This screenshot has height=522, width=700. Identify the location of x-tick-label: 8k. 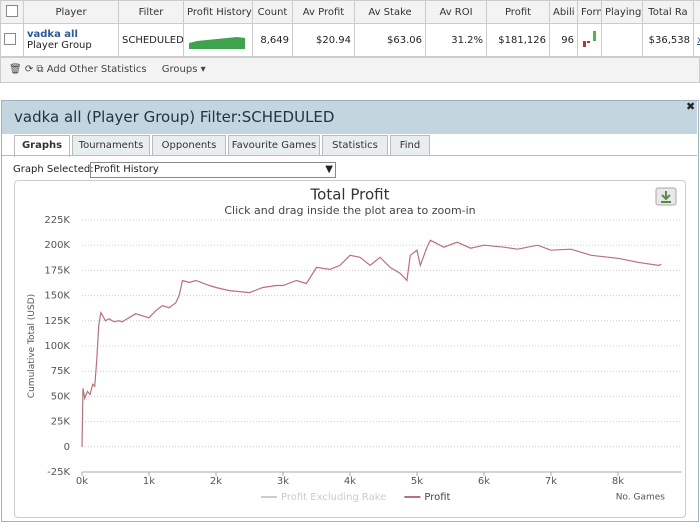
(618, 481).